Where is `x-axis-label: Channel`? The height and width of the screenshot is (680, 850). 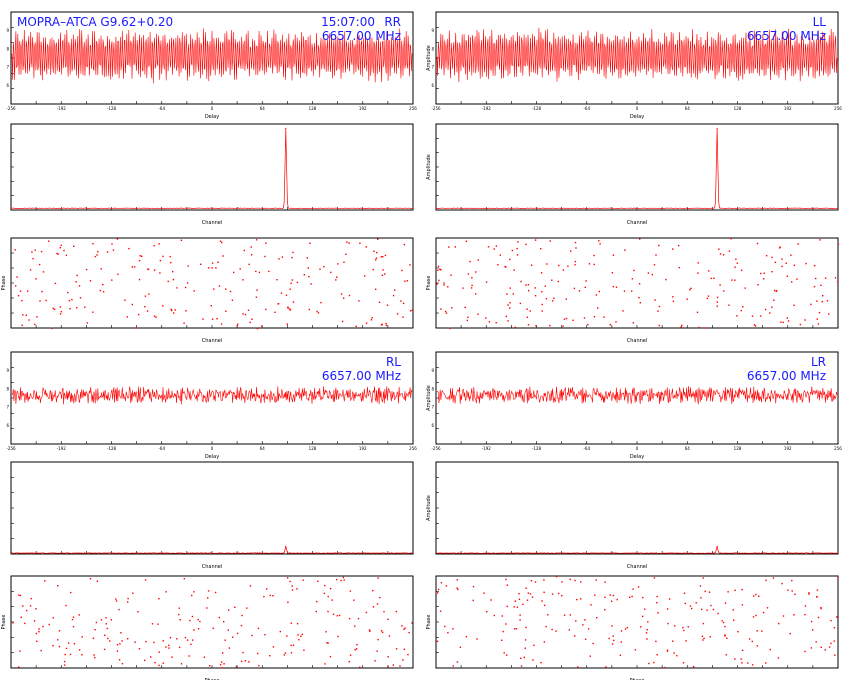 x-axis-label: Channel is located at coordinates (637, 223).